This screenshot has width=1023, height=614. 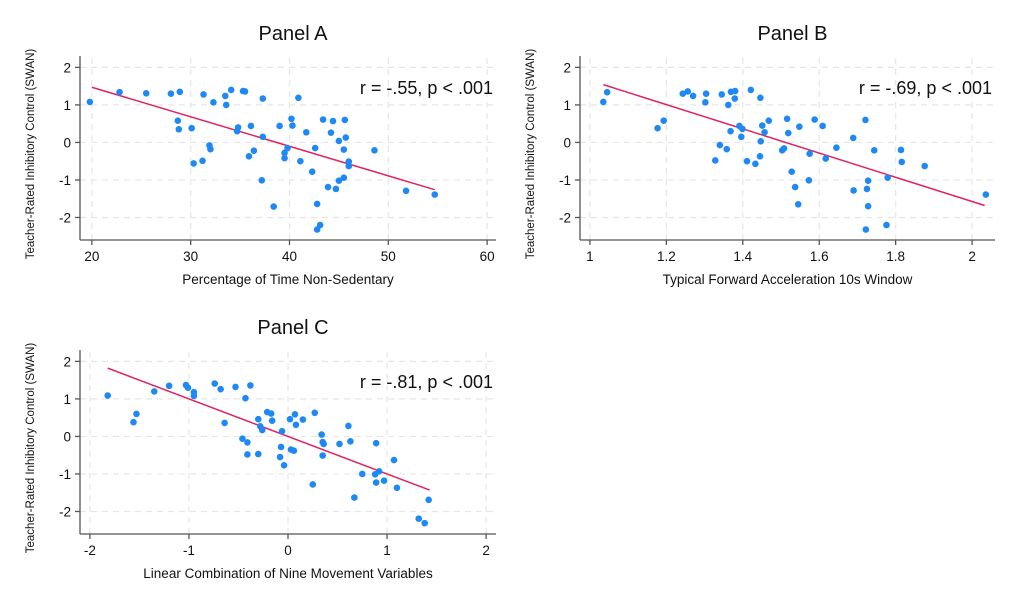 What do you see at coordinates (288, 550) in the screenshot?
I see `panel-c-x-tick-label: 0` at bounding box center [288, 550].